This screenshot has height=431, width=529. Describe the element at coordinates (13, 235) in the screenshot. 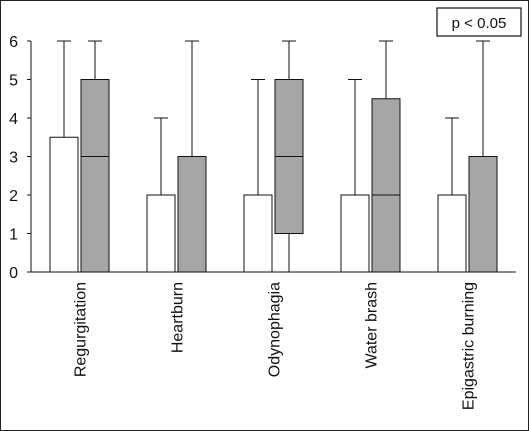

I see `y-tick-label: 1` at that location.